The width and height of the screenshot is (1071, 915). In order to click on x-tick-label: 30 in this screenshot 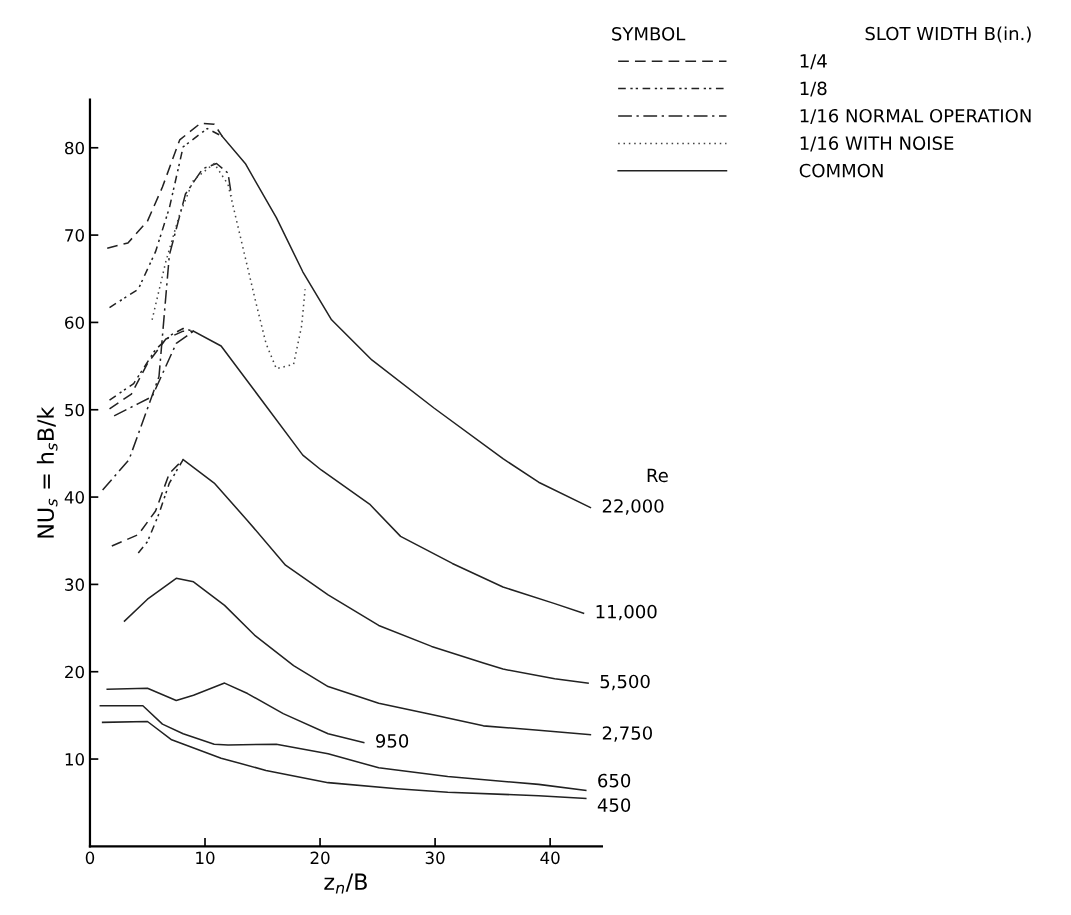, I will do `click(435, 858)`.